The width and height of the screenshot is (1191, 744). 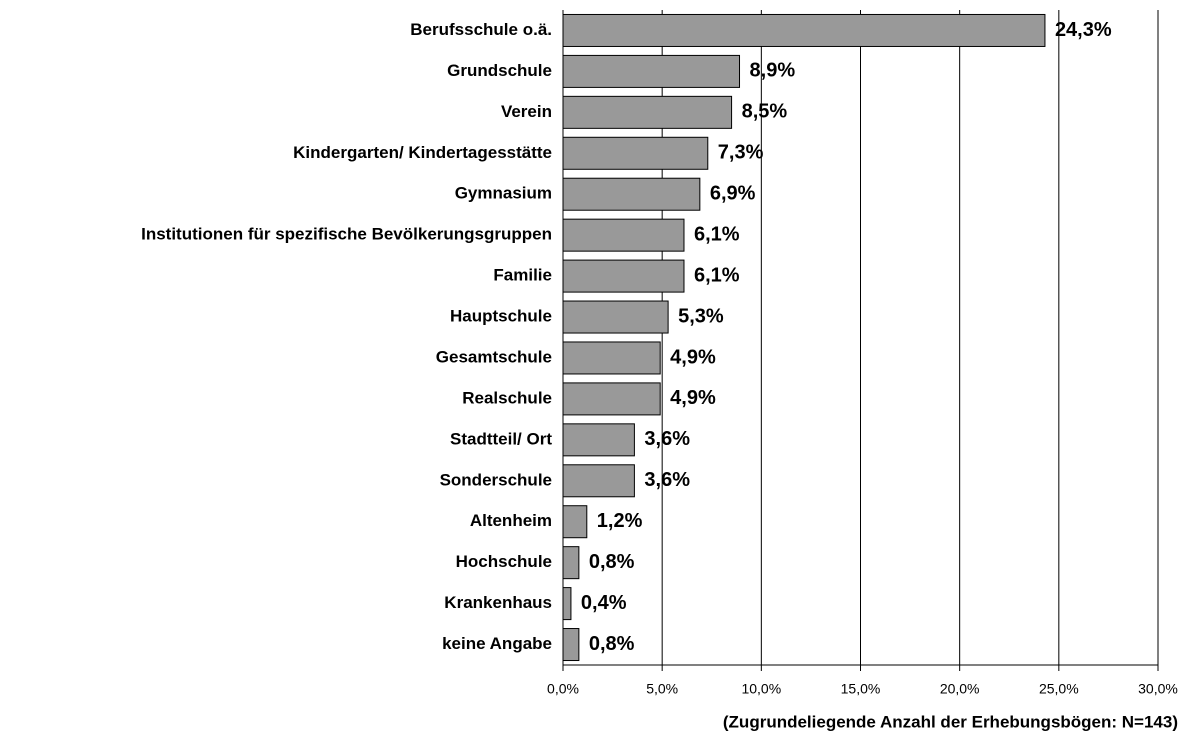 I want to click on data-label: 8,5%, so click(x=765, y=112).